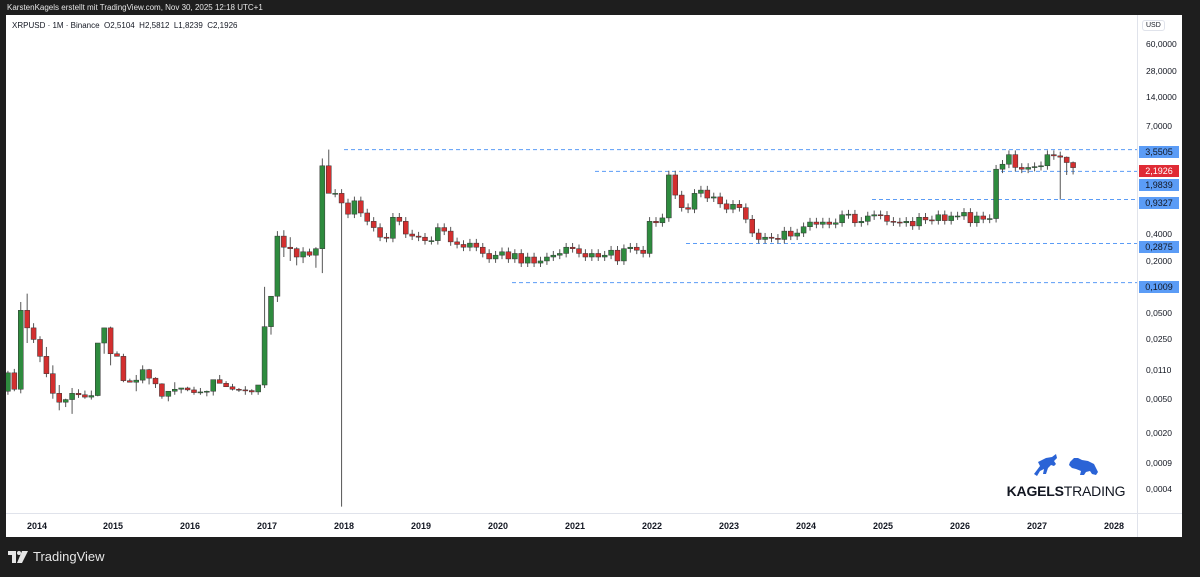  What do you see at coordinates (1159, 234) in the screenshot?
I see `price-tick: 0,4000` at bounding box center [1159, 234].